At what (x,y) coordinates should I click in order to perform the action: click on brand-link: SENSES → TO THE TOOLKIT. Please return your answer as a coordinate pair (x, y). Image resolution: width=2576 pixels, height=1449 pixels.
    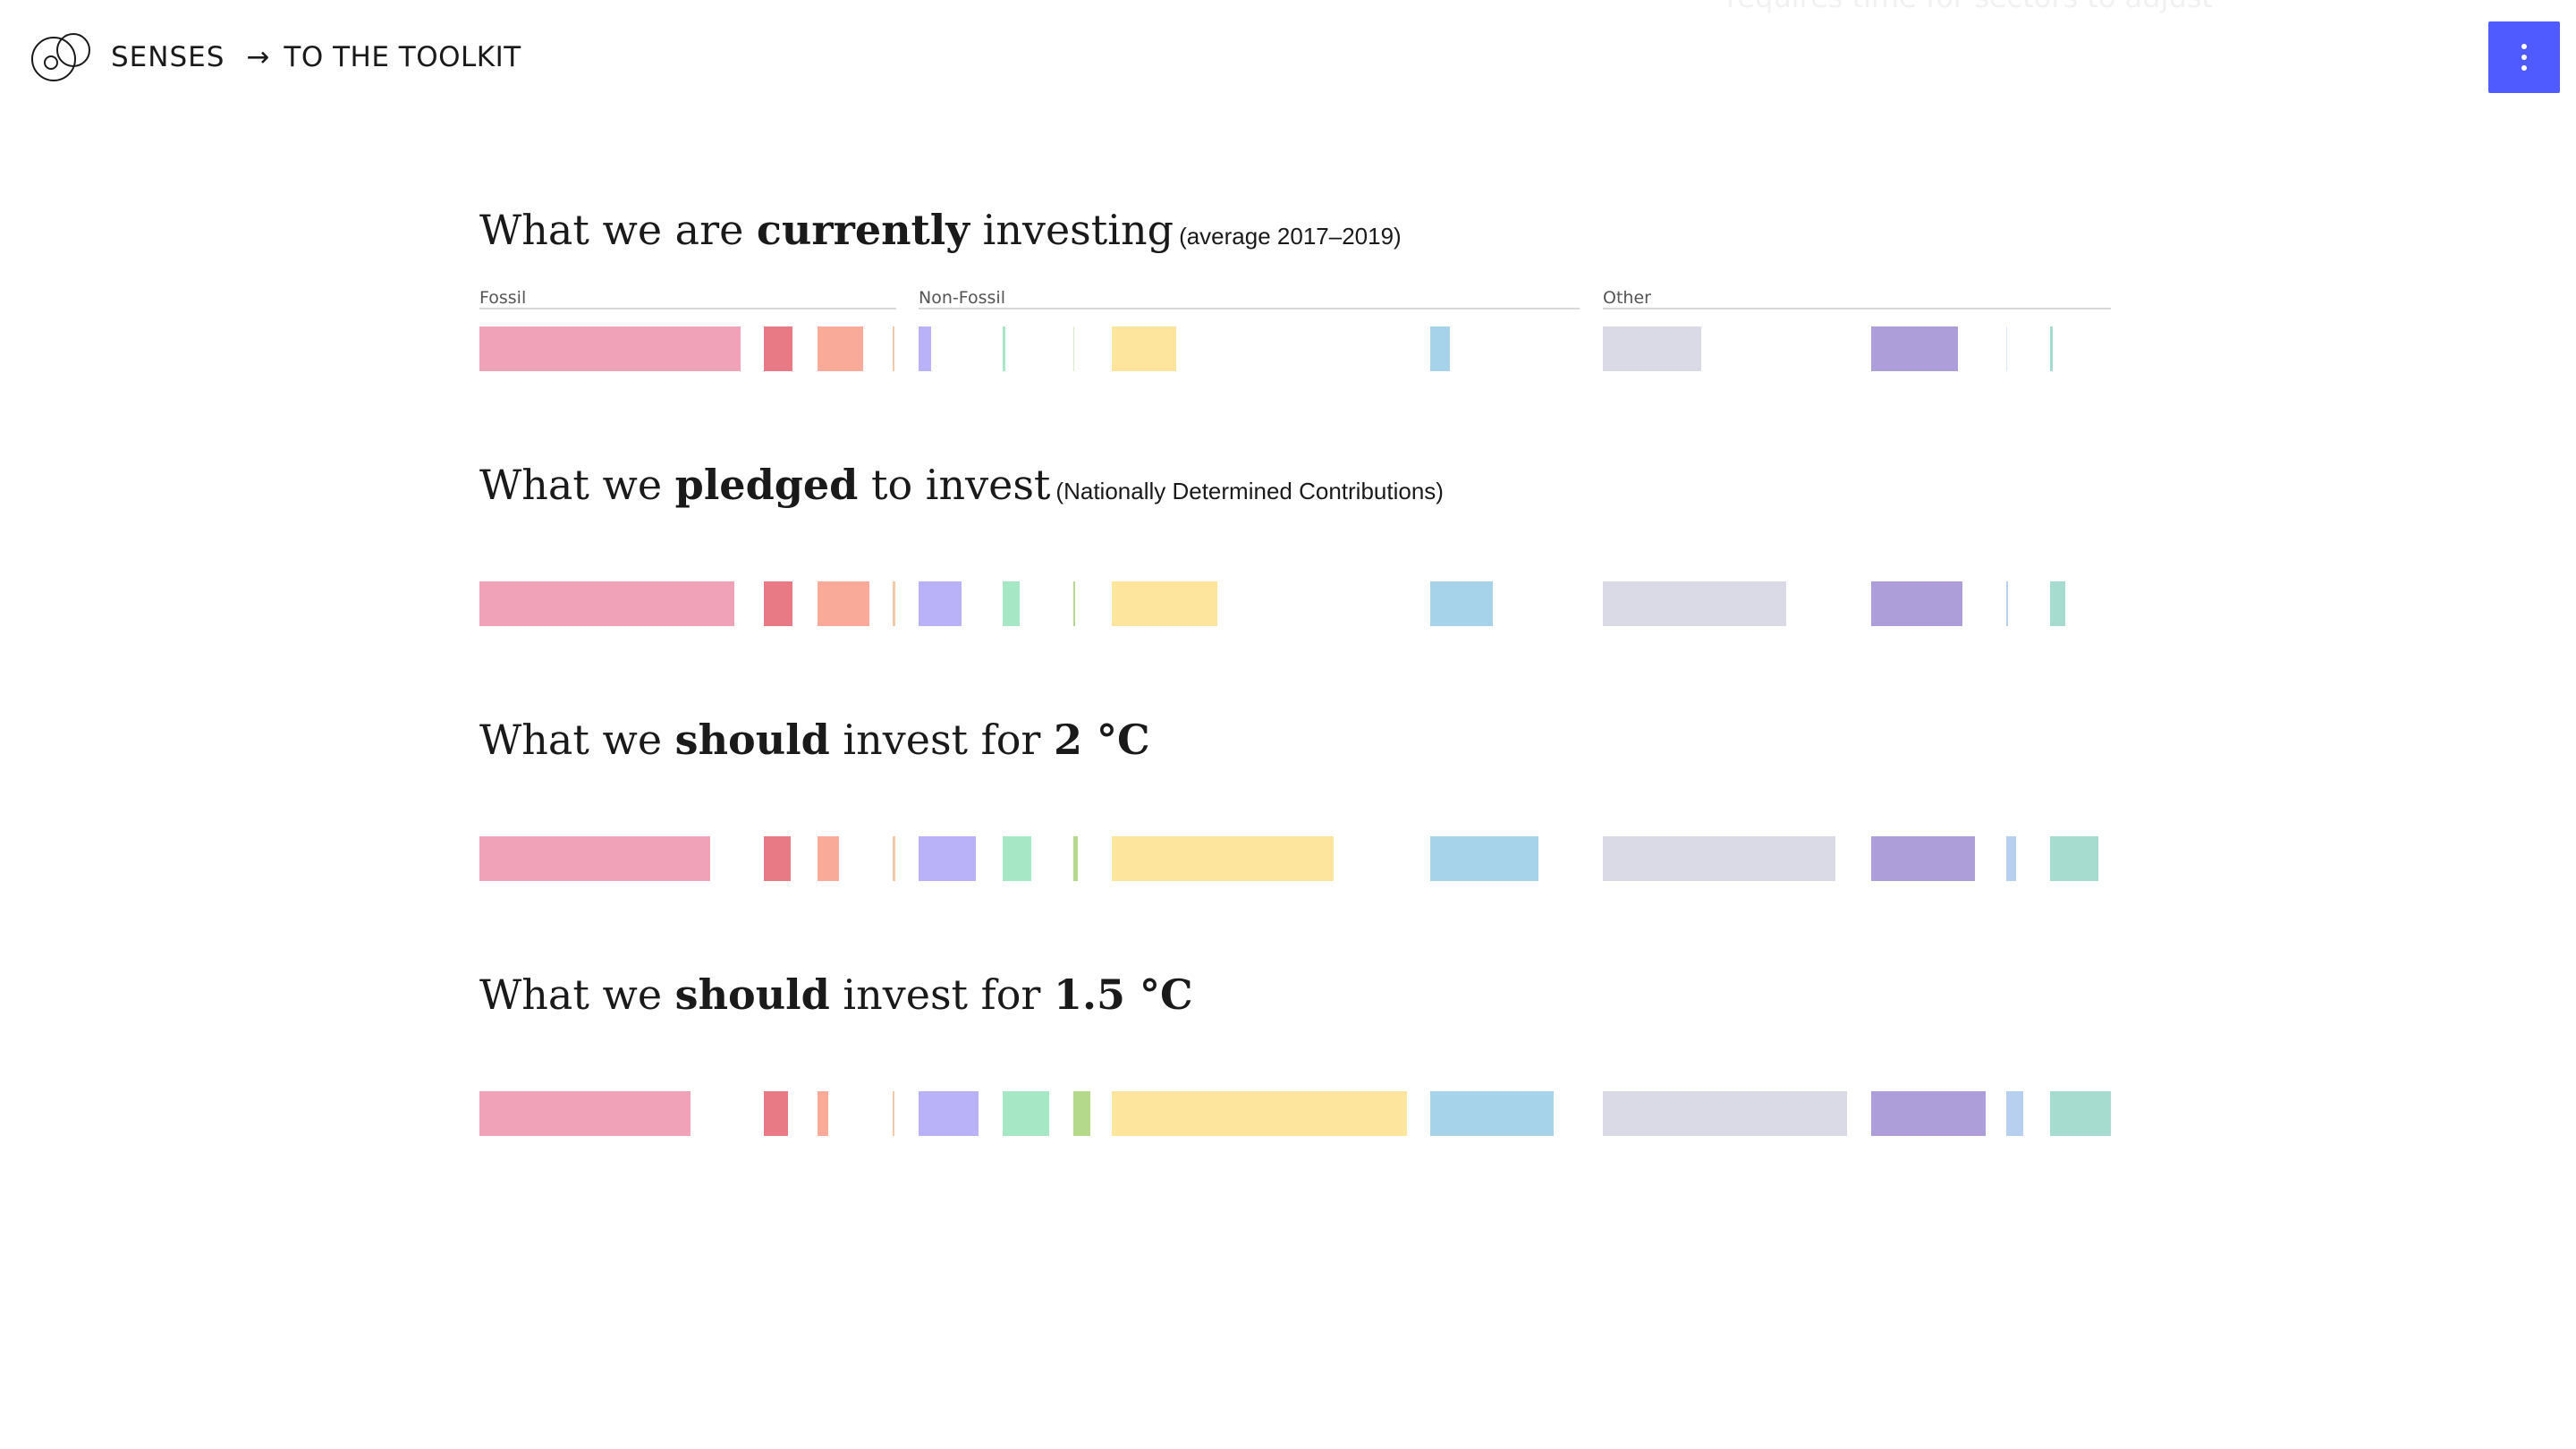
    Looking at the image, I should click on (275, 57).